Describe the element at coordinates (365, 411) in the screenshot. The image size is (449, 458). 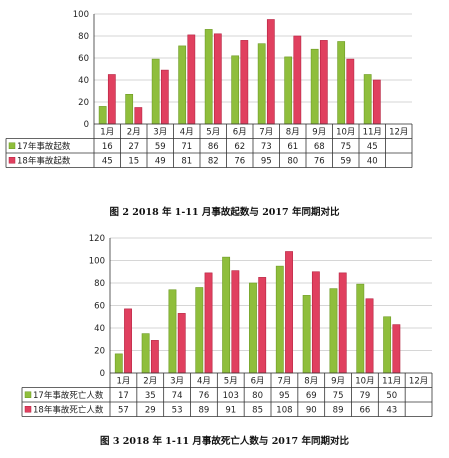
I see `data-label: 66` at that location.